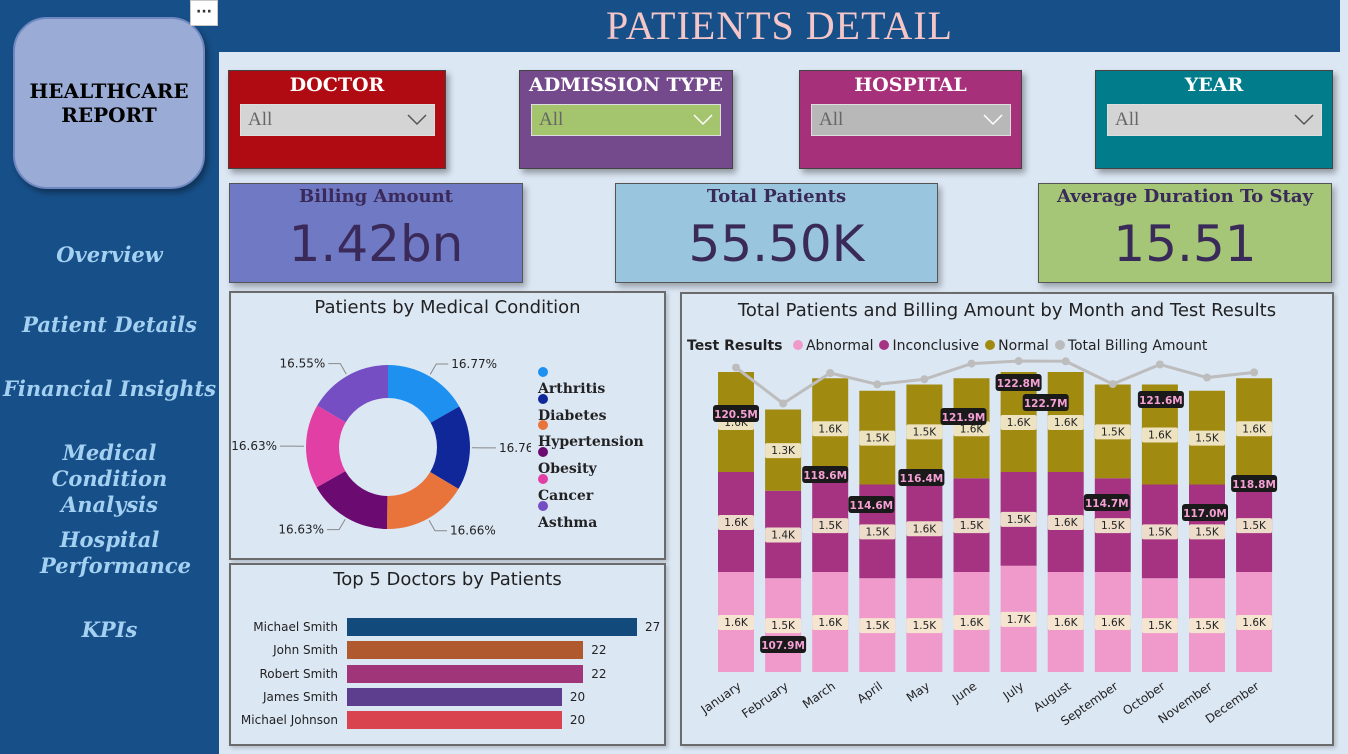 The image size is (1348, 754). I want to click on donut-slice-cancer, so click(326, 446).